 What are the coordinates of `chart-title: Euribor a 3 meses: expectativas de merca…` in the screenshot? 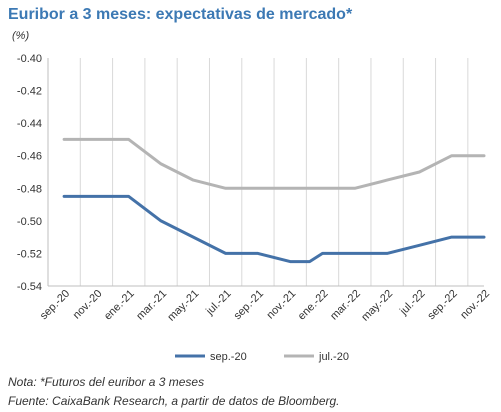 It's located at (180, 14).